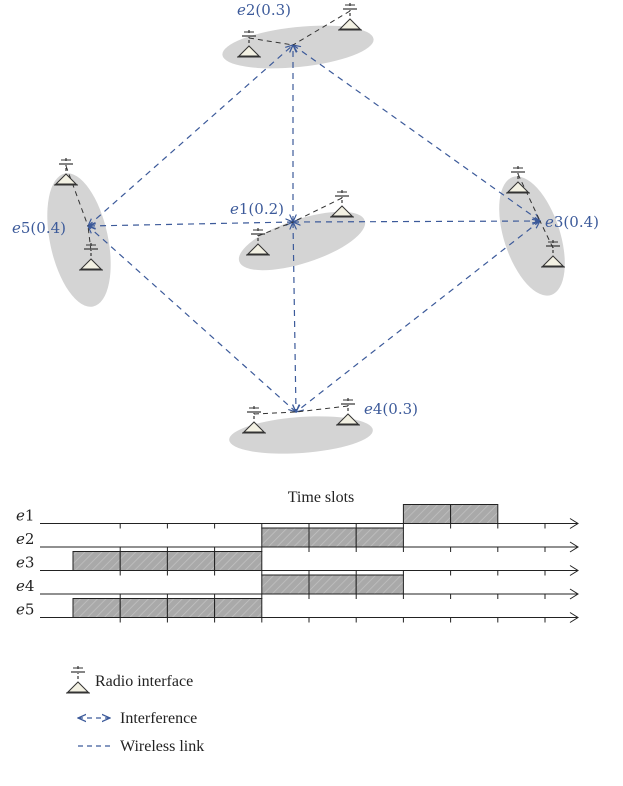 Image resolution: width=623 pixels, height=786 pixels. Describe the element at coordinates (572, 222) in the screenshot. I see `node-label-e3: e3(0.4)` at that location.